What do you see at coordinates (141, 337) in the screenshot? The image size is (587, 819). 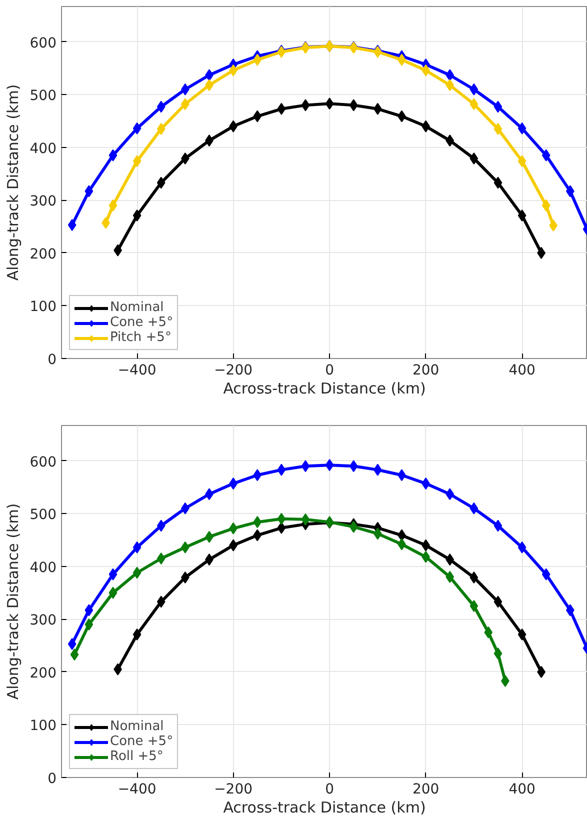 I see `legend-label: Pitch +5°` at bounding box center [141, 337].